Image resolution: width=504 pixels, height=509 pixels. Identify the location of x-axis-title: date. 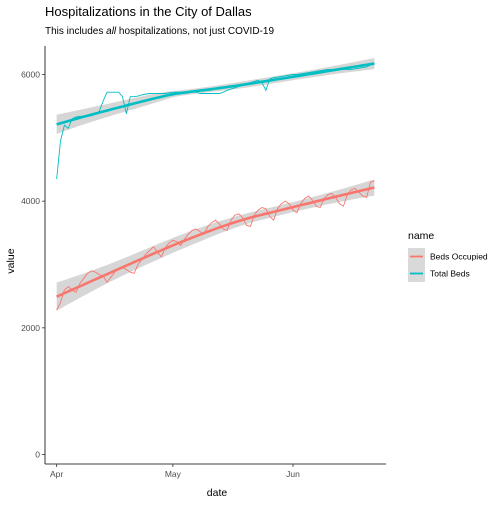
(217, 493).